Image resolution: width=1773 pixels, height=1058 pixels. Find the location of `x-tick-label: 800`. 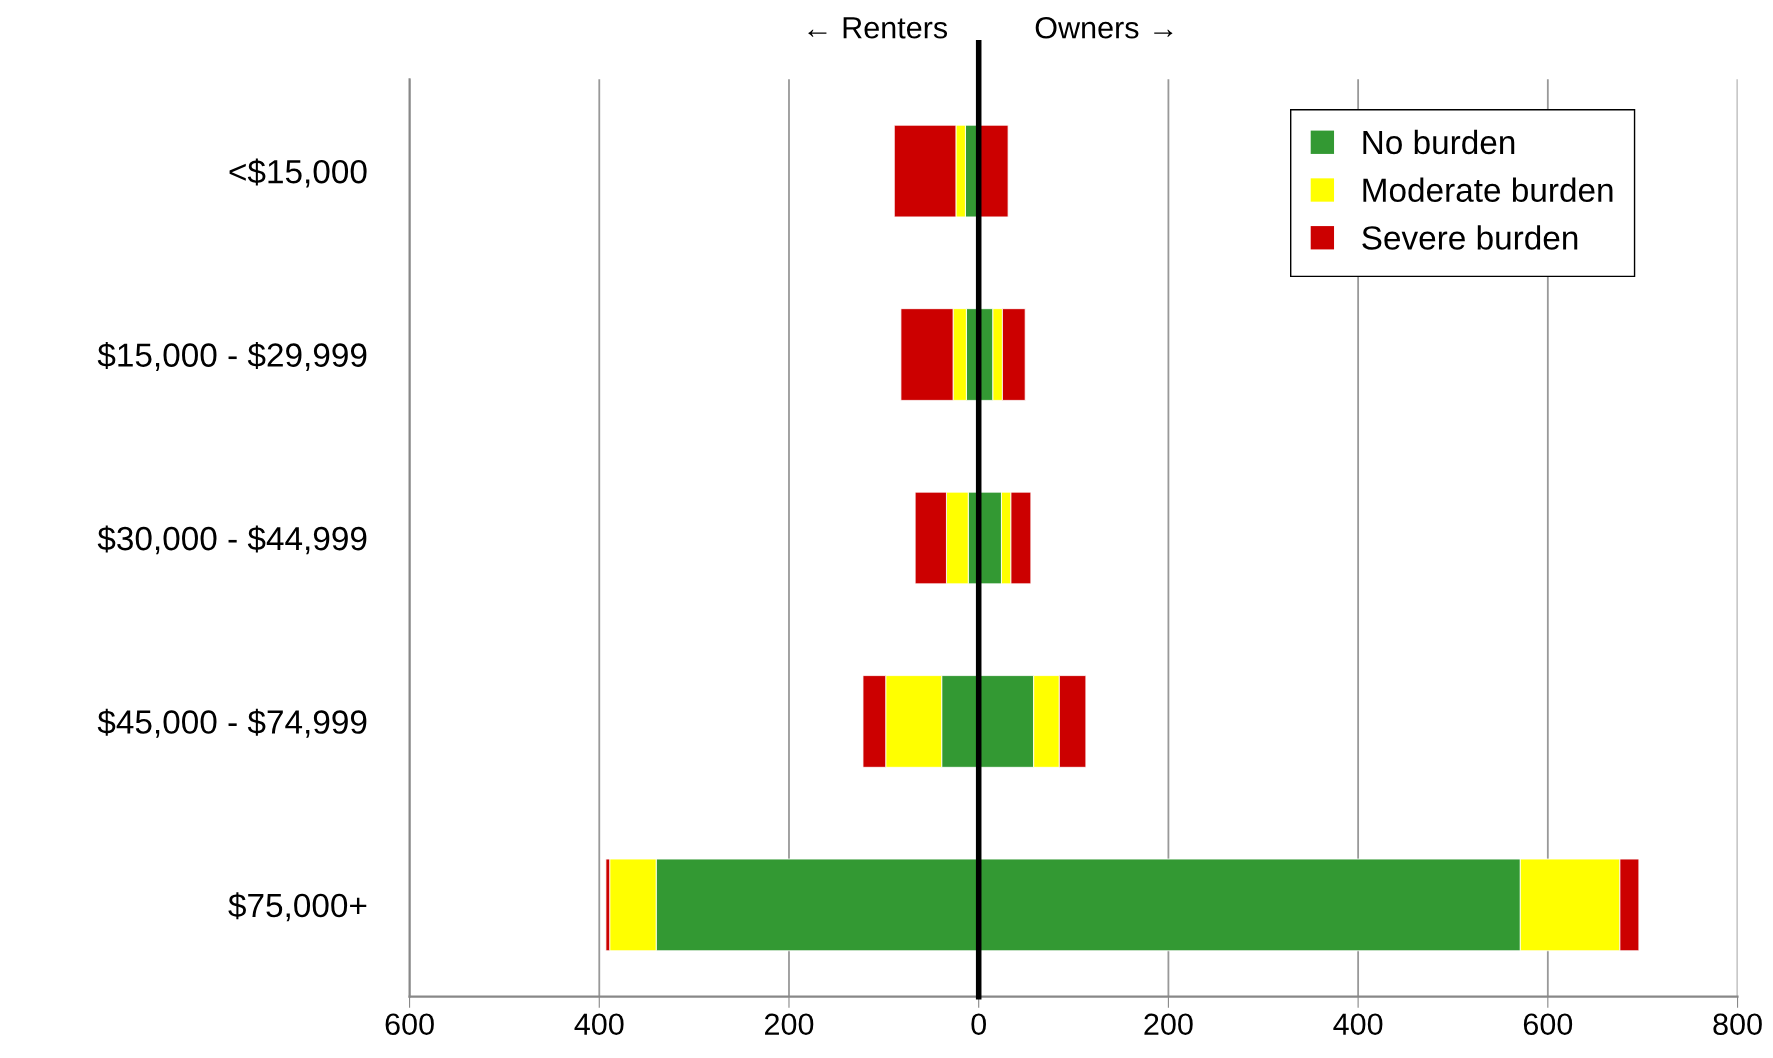

x-tick-label: 800 is located at coordinates (1737, 1024).